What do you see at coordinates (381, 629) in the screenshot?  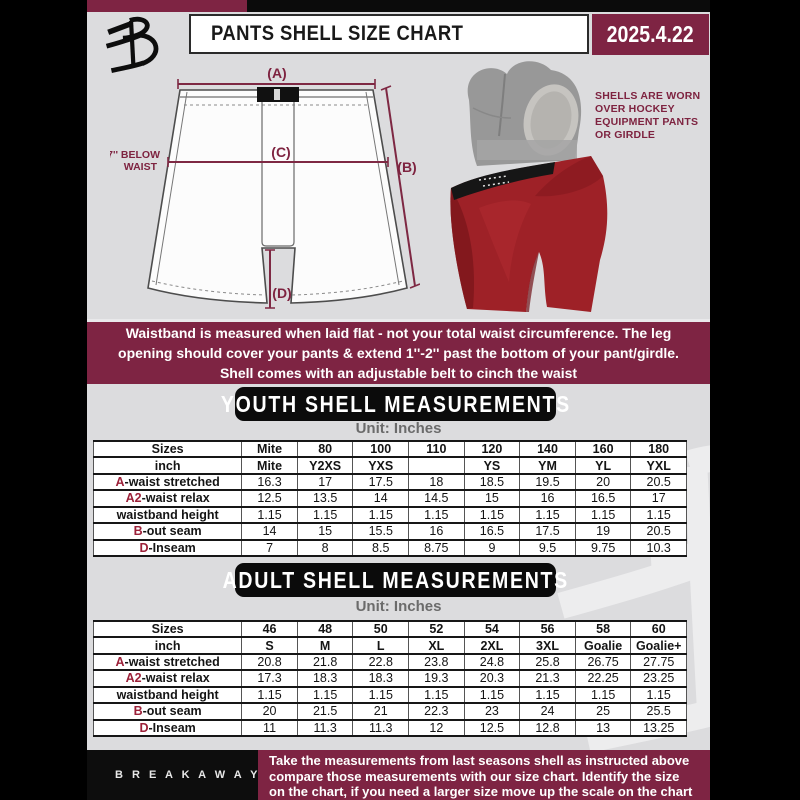 I see `header-cell: 50` at bounding box center [381, 629].